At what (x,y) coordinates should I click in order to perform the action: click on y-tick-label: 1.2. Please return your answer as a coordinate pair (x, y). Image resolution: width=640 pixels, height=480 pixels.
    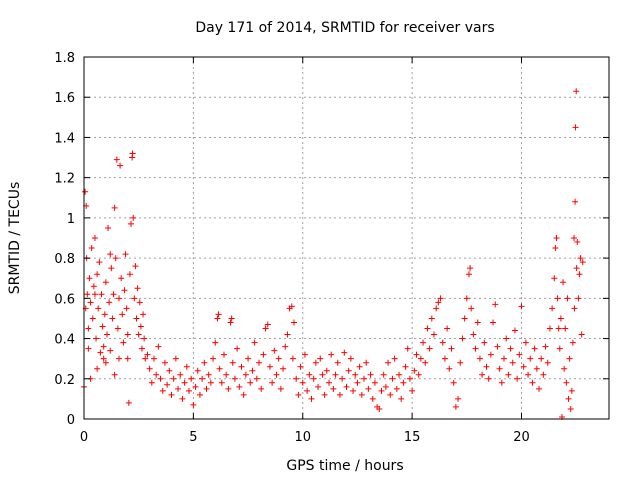
    Looking at the image, I should click on (64, 179).